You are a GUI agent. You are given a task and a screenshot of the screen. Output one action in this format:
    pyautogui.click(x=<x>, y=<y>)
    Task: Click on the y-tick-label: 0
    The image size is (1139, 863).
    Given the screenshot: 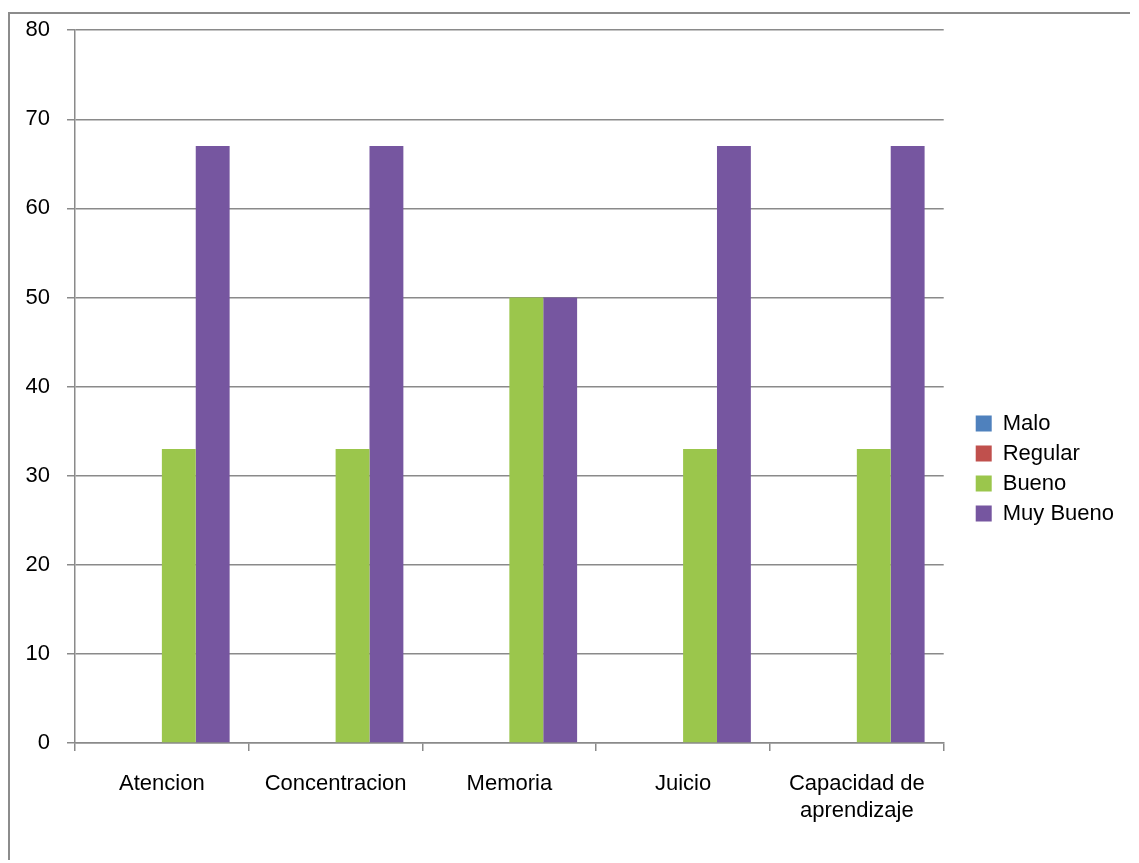 What is the action you would take?
    pyautogui.click(x=43, y=742)
    